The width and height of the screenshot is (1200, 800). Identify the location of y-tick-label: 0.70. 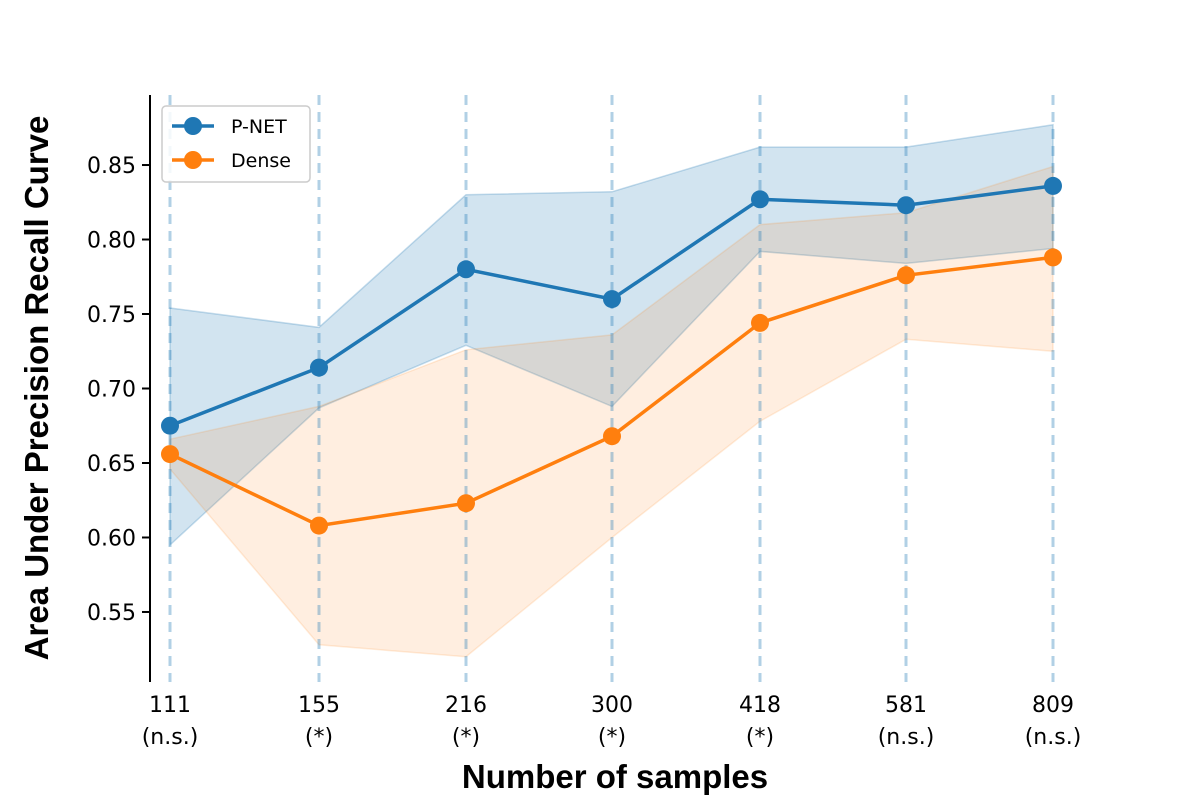
(111, 390).